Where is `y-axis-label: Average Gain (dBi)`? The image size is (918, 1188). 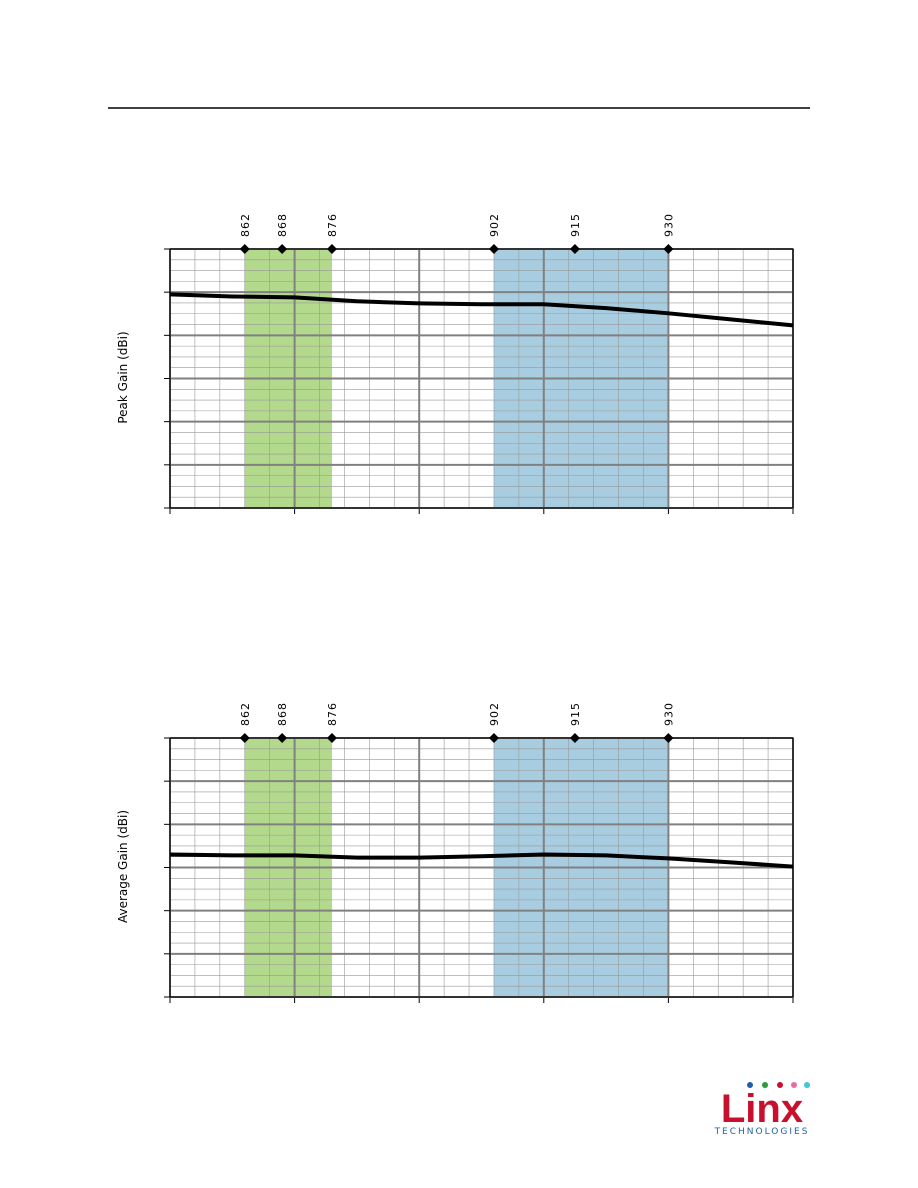
y-axis-label: Average Gain (dBi) is located at coordinates (123, 866).